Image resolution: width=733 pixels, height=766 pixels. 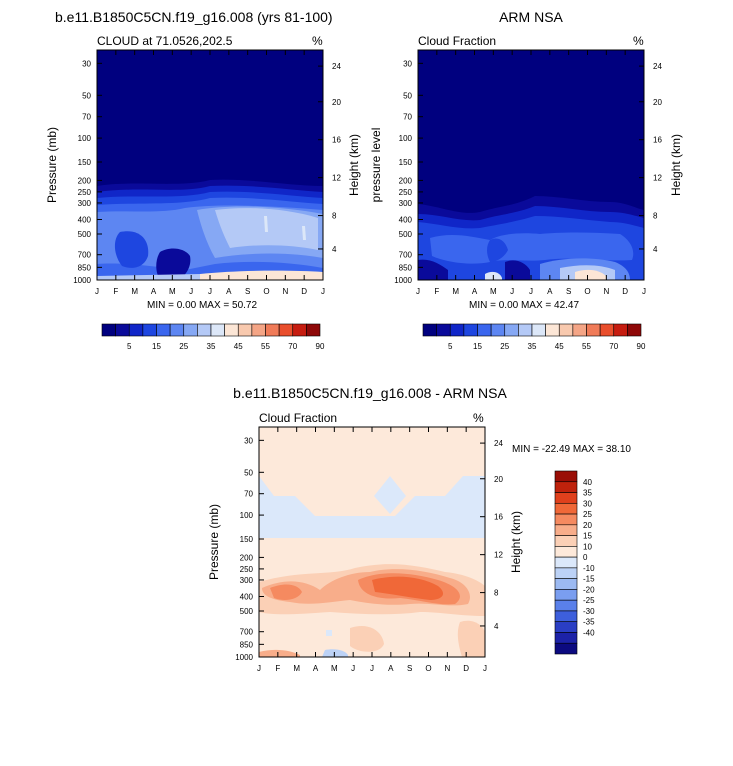 What do you see at coordinates (589, 611) in the screenshot?
I see `colorbar-label: -30` at bounding box center [589, 611].